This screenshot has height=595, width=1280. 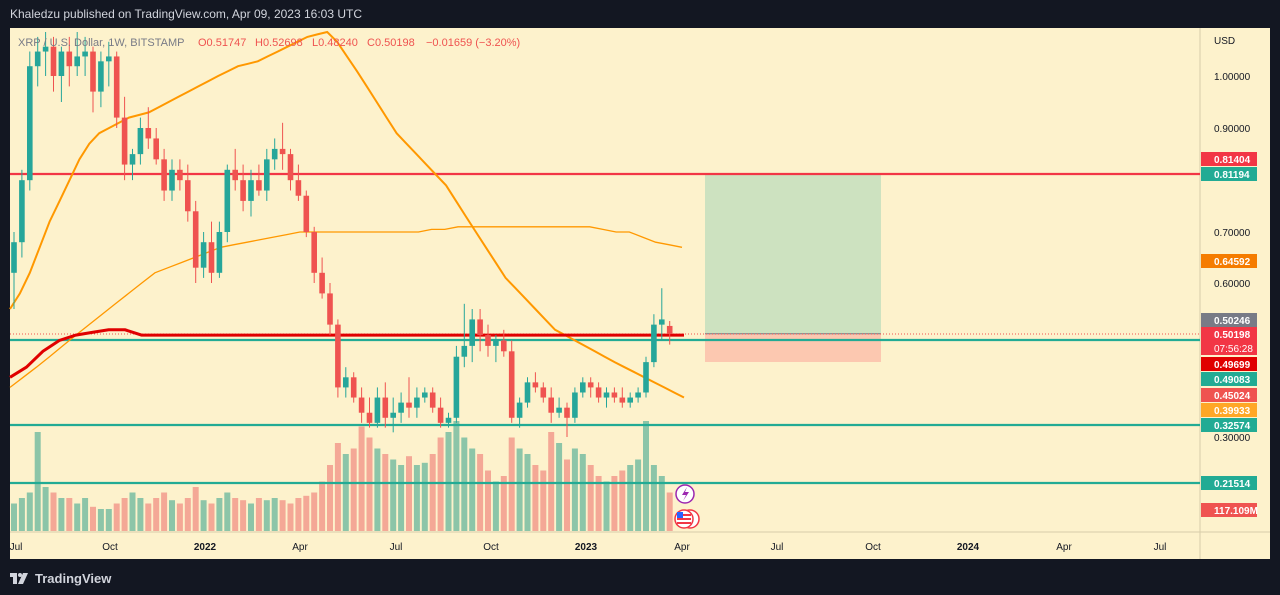 What do you see at coordinates (793, 254) in the screenshot?
I see `profit-zone` at bounding box center [793, 254].